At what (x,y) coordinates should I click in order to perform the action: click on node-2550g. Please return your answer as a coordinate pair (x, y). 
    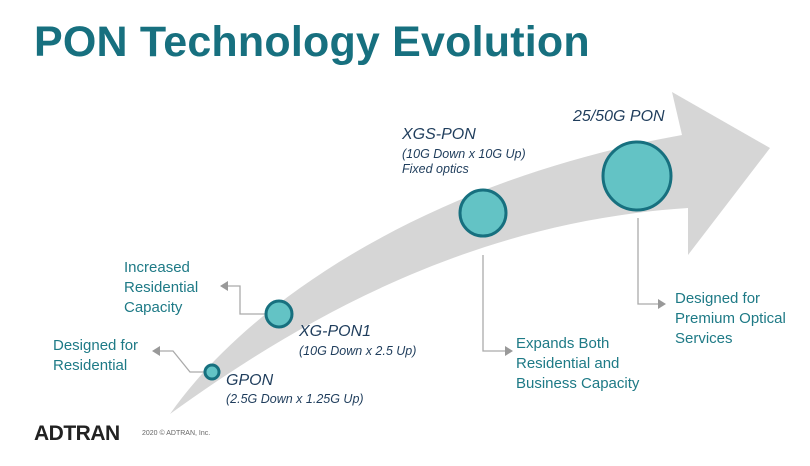
    Looking at the image, I should click on (637, 176).